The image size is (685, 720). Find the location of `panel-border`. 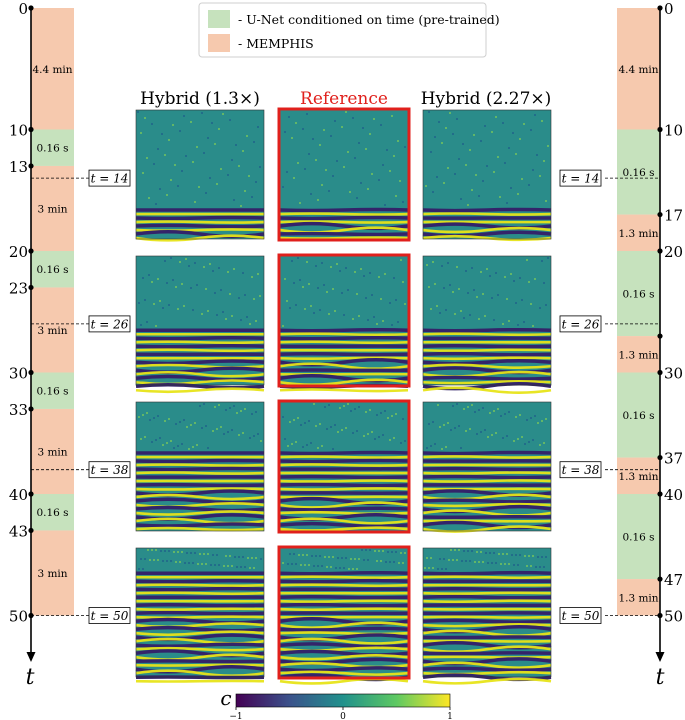

panel-border is located at coordinates (200, 466).